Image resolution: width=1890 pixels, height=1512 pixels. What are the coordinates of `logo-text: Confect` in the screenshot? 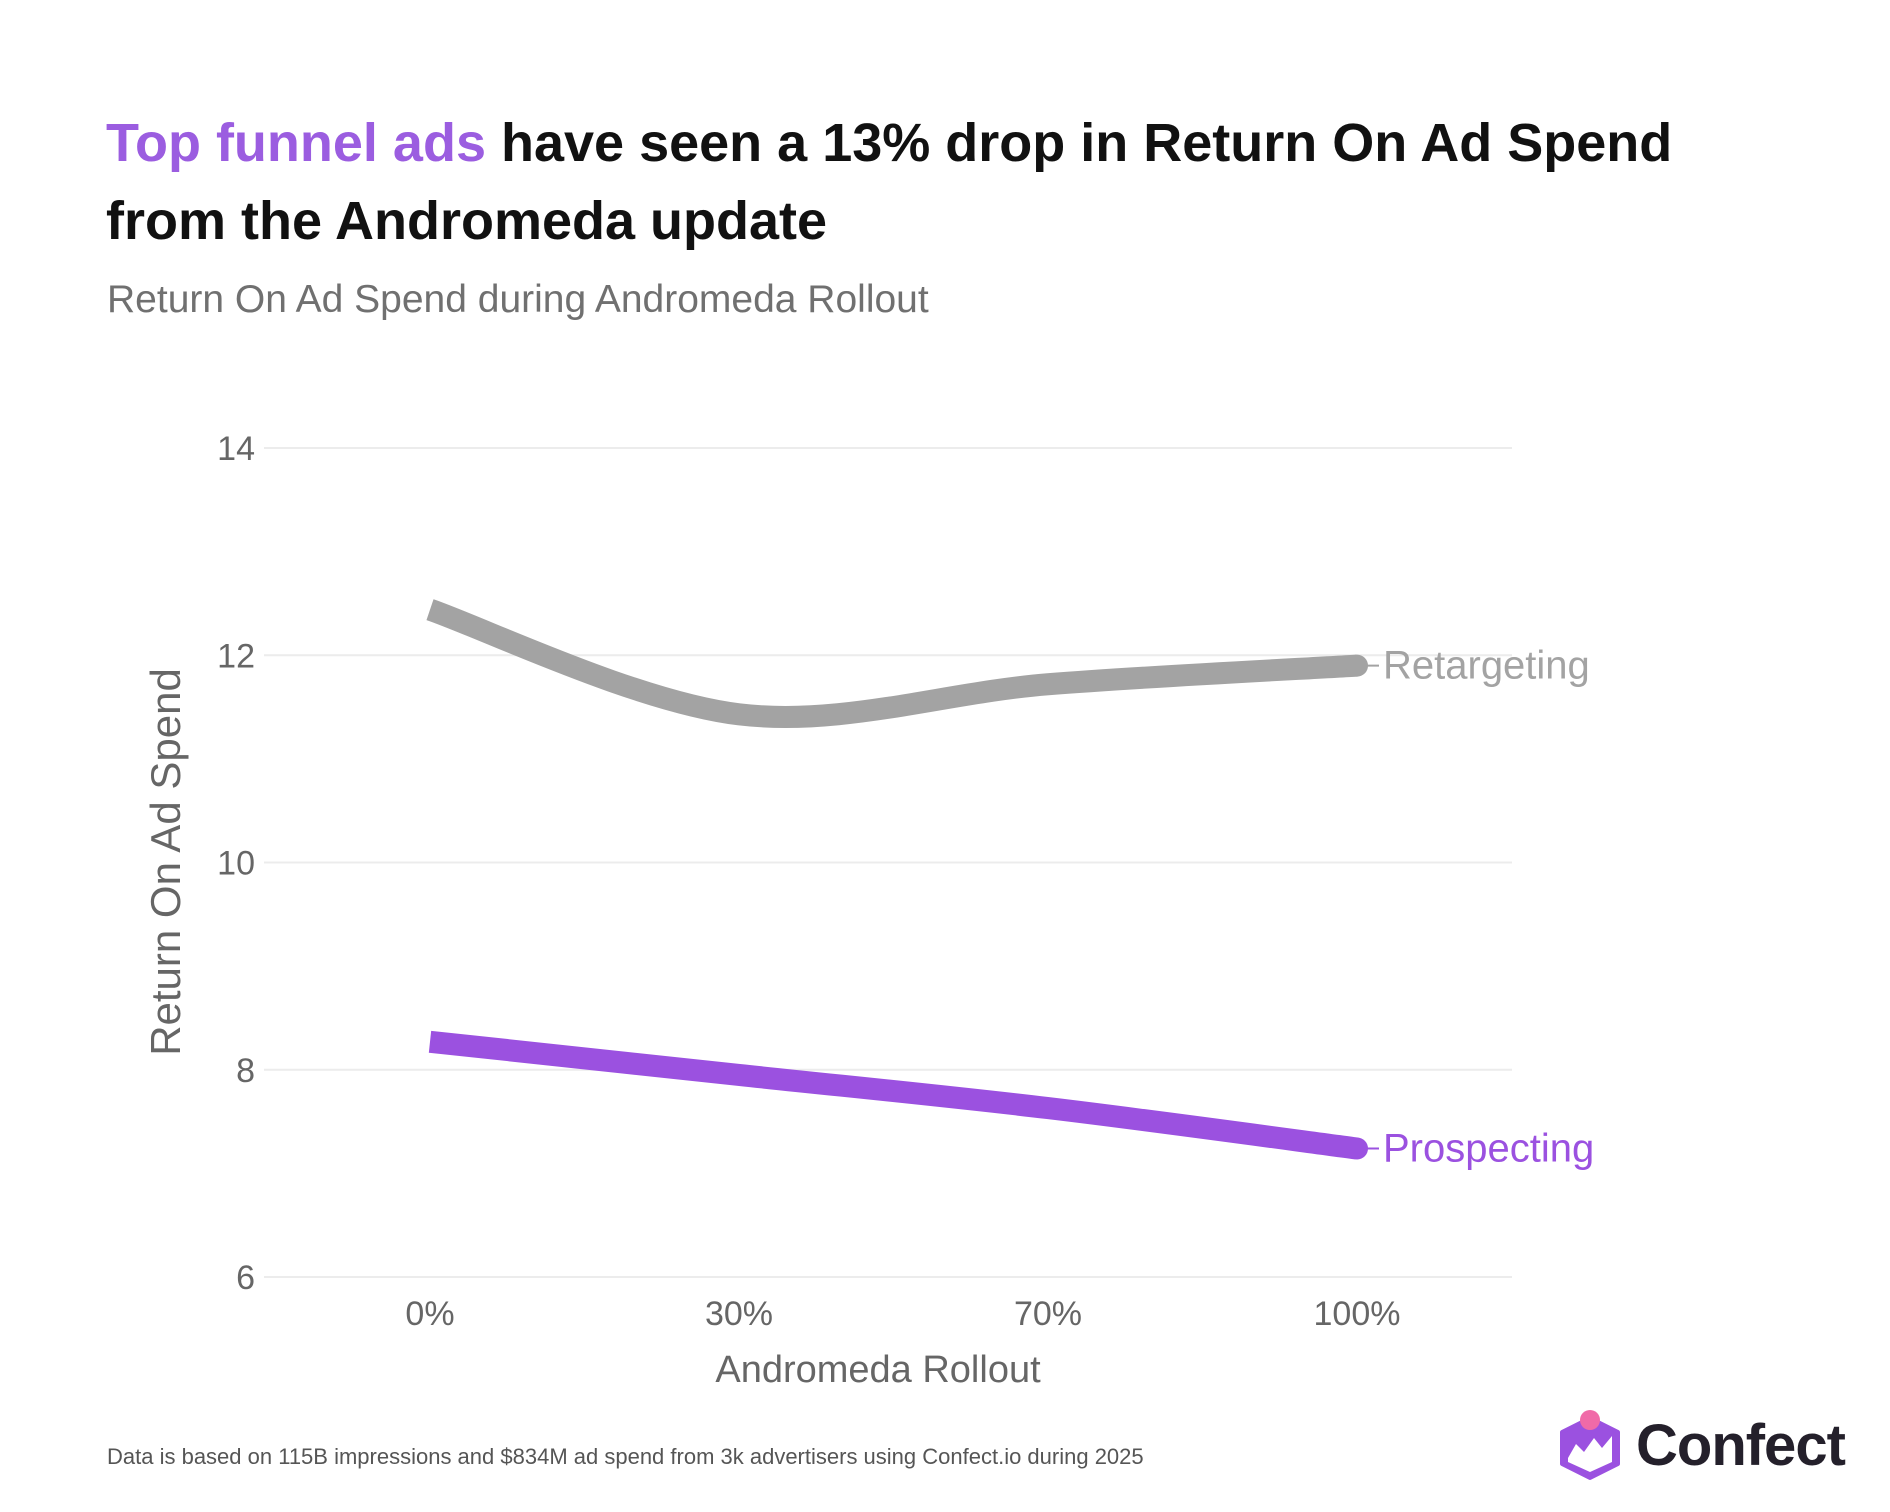 It's located at (1741, 1445).